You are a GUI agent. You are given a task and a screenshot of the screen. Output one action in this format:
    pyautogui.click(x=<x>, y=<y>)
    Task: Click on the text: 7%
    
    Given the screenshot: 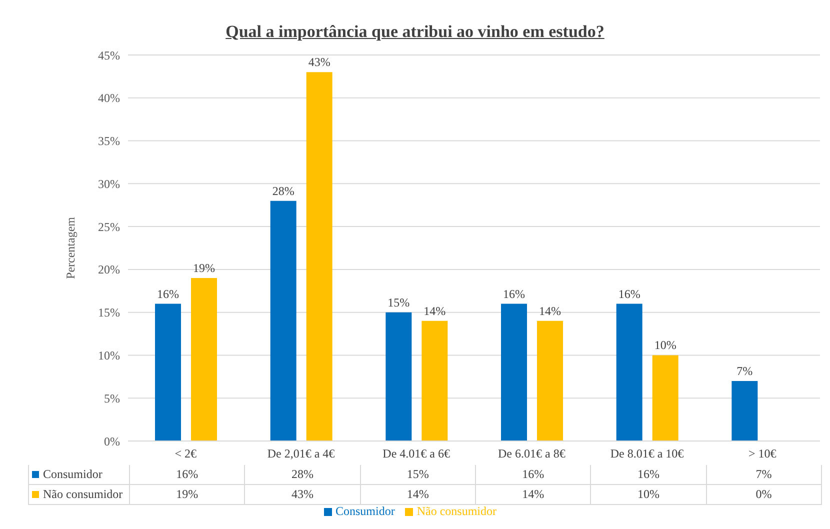 What is the action you would take?
    pyautogui.click(x=744, y=371)
    